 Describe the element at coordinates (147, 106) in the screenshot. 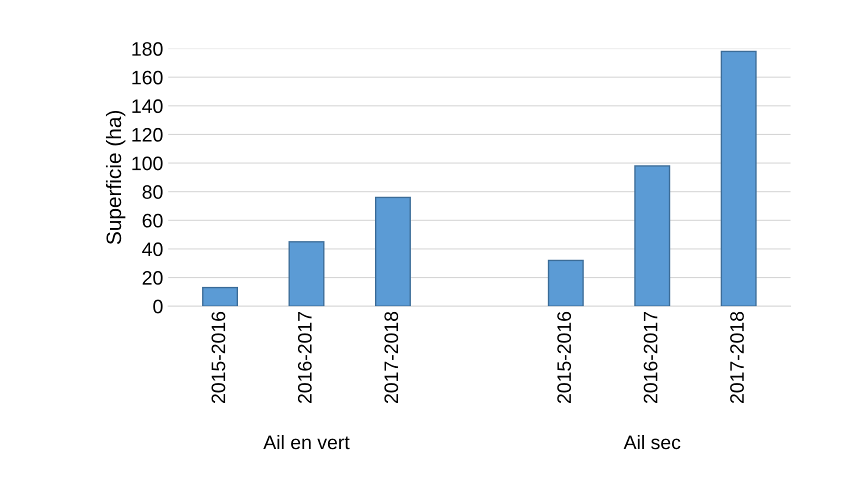

I see `y-tick-label: 140` at that location.